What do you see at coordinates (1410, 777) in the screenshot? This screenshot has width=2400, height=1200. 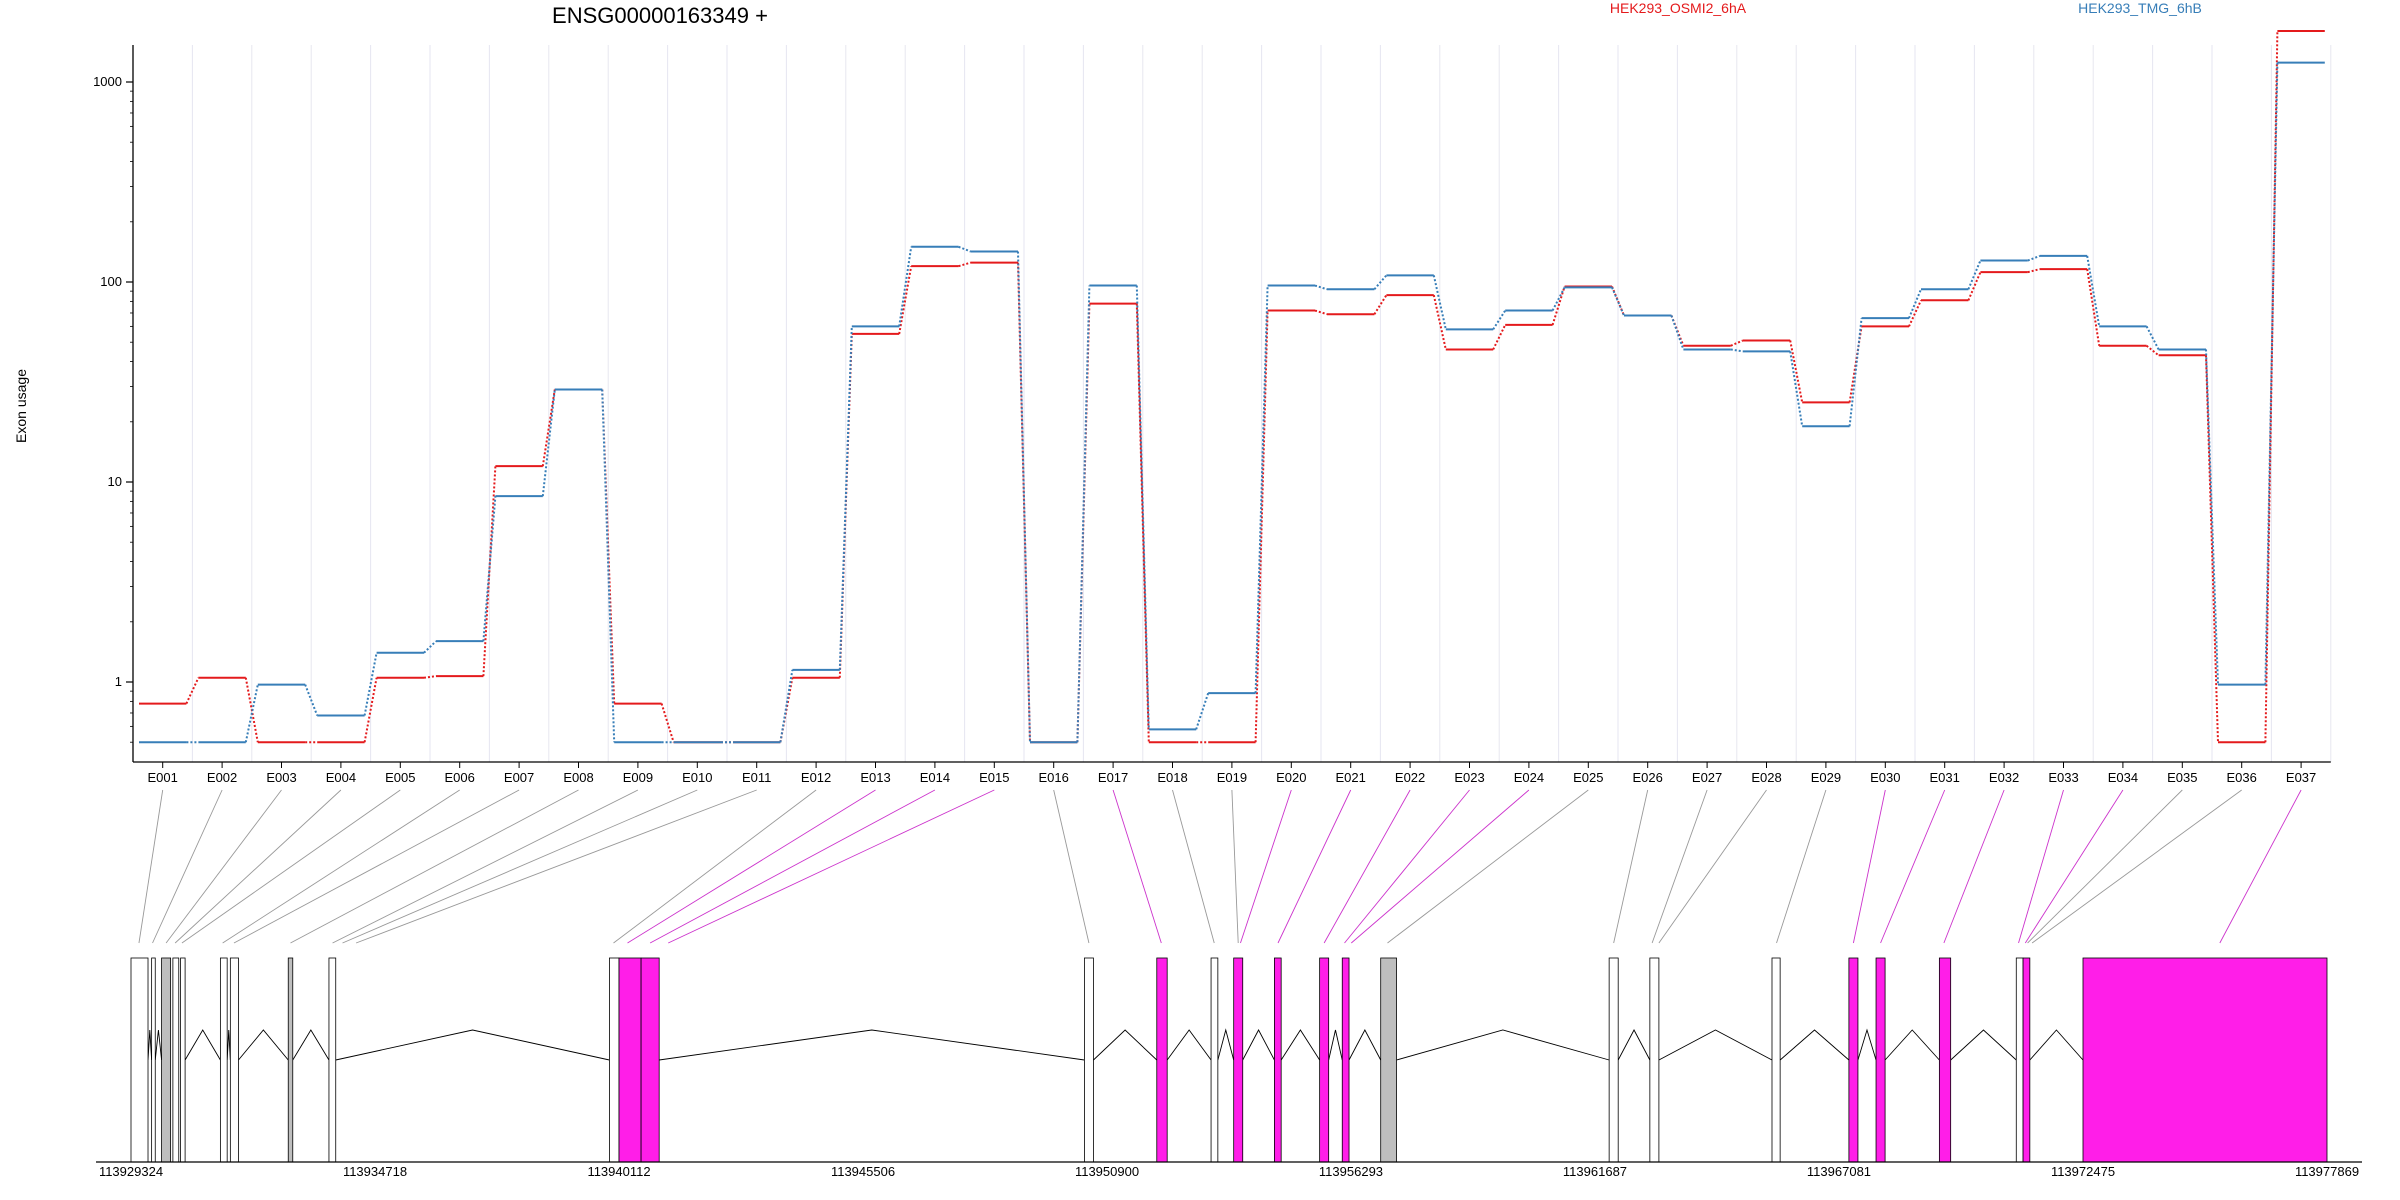 I see `exon-label: E022` at bounding box center [1410, 777].